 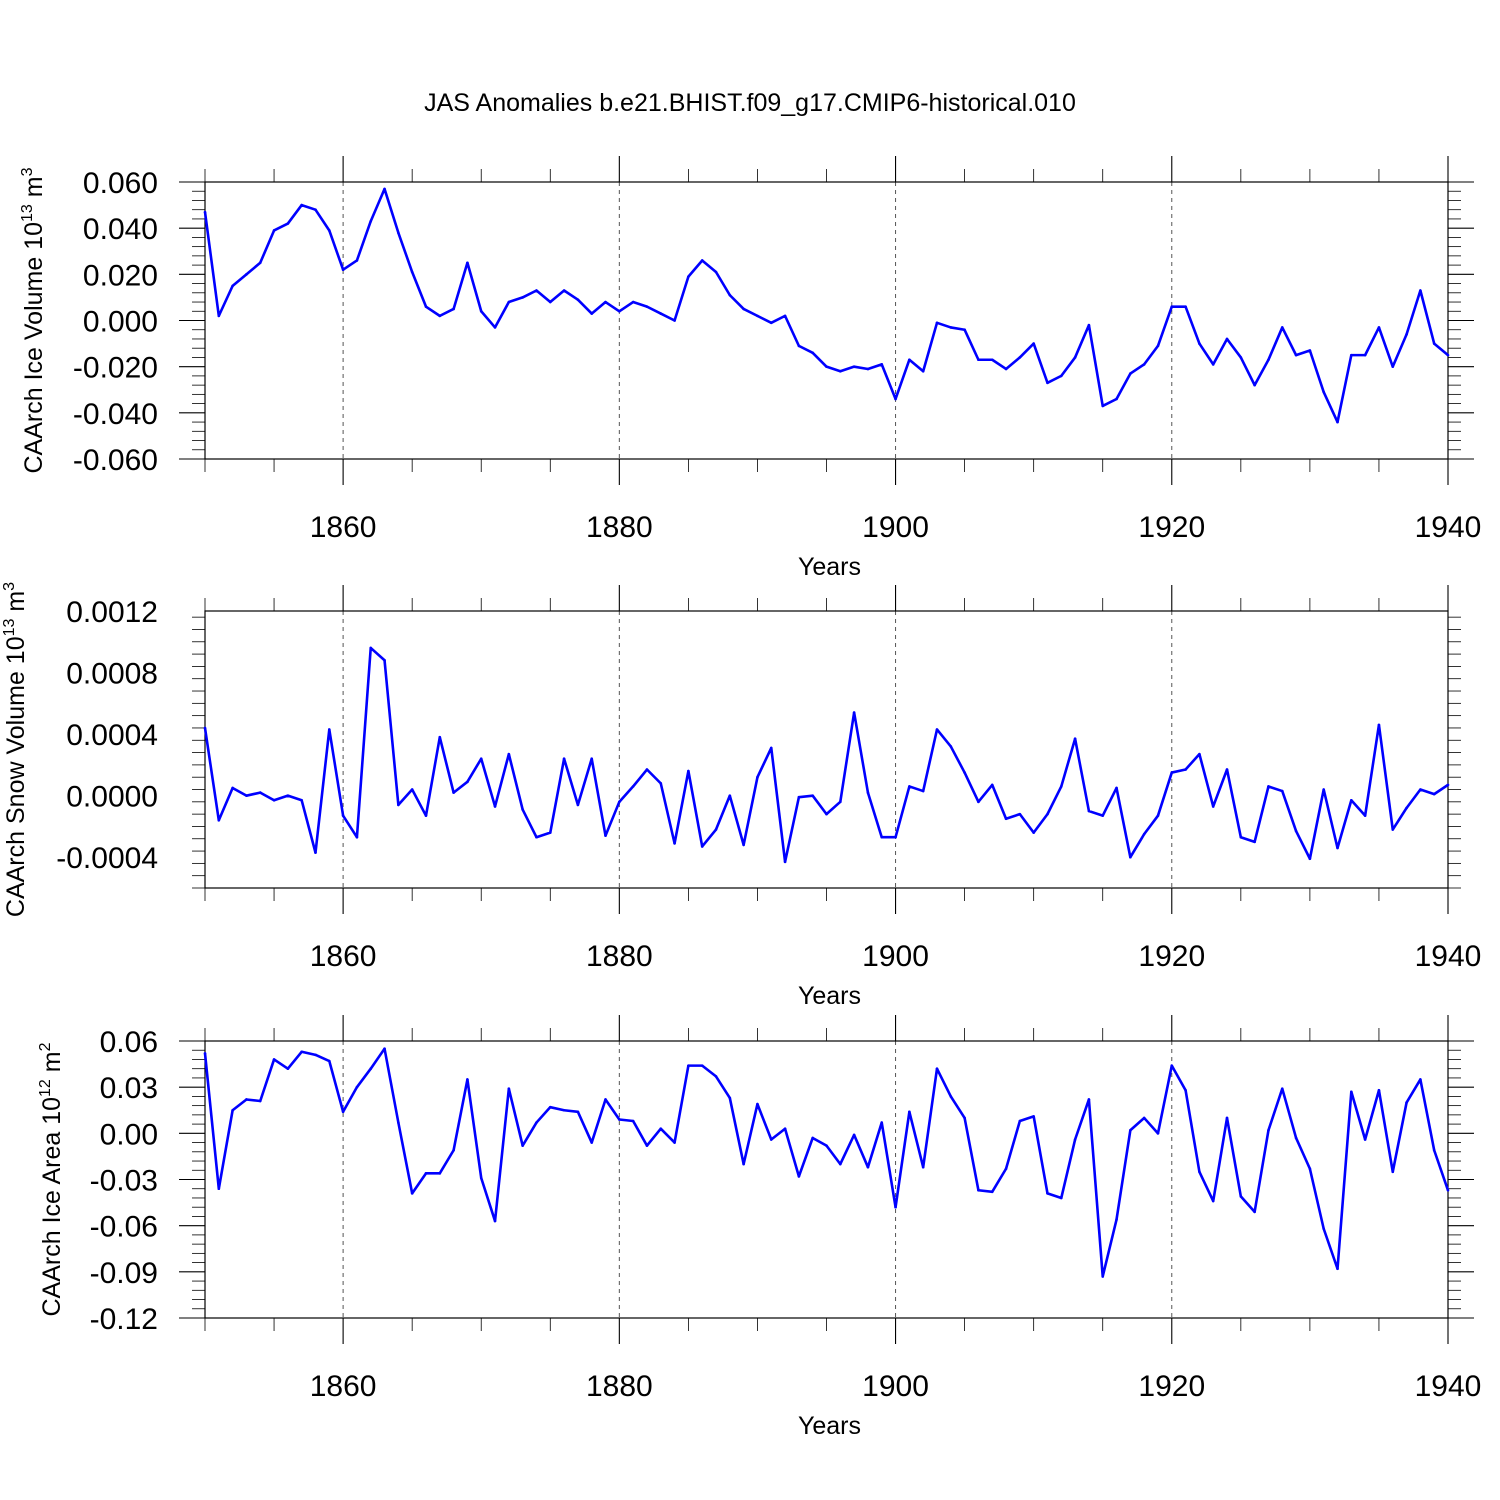 What do you see at coordinates (120, 183) in the screenshot?
I see `y-tick-label: 0.060` at bounding box center [120, 183].